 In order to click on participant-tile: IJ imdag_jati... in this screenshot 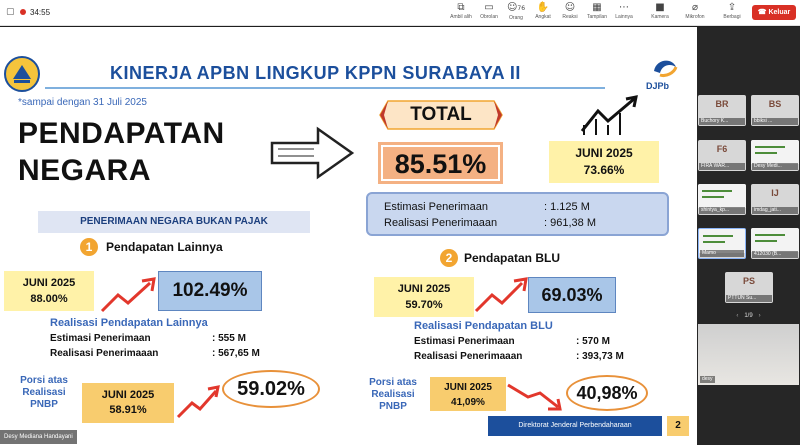, I will do `click(775, 199)`.